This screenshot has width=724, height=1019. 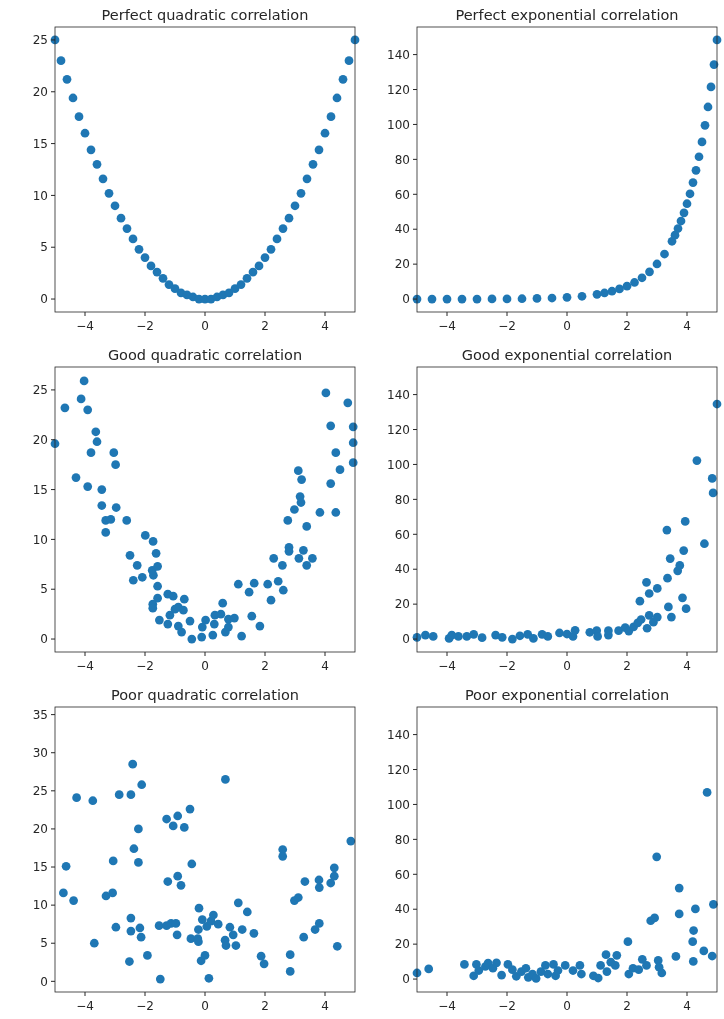 What do you see at coordinates (402, 874) in the screenshot?
I see `y-tick-label: 60` at bounding box center [402, 874].